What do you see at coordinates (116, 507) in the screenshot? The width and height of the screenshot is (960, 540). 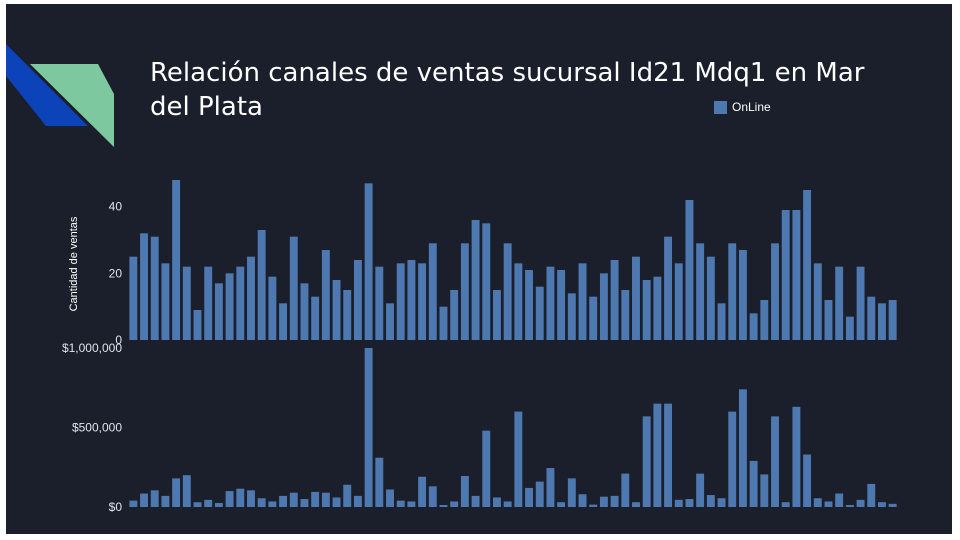 I see `amount-y-tick-label: $0` at bounding box center [116, 507].